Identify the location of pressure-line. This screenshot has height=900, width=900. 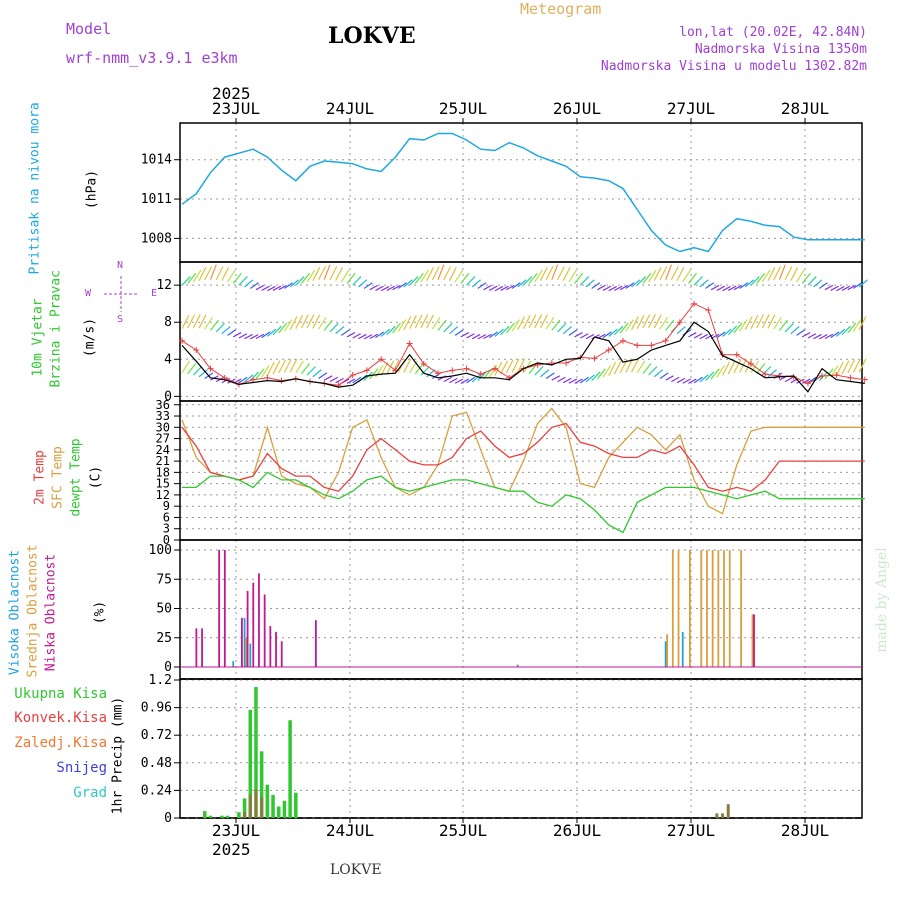
(523, 192).